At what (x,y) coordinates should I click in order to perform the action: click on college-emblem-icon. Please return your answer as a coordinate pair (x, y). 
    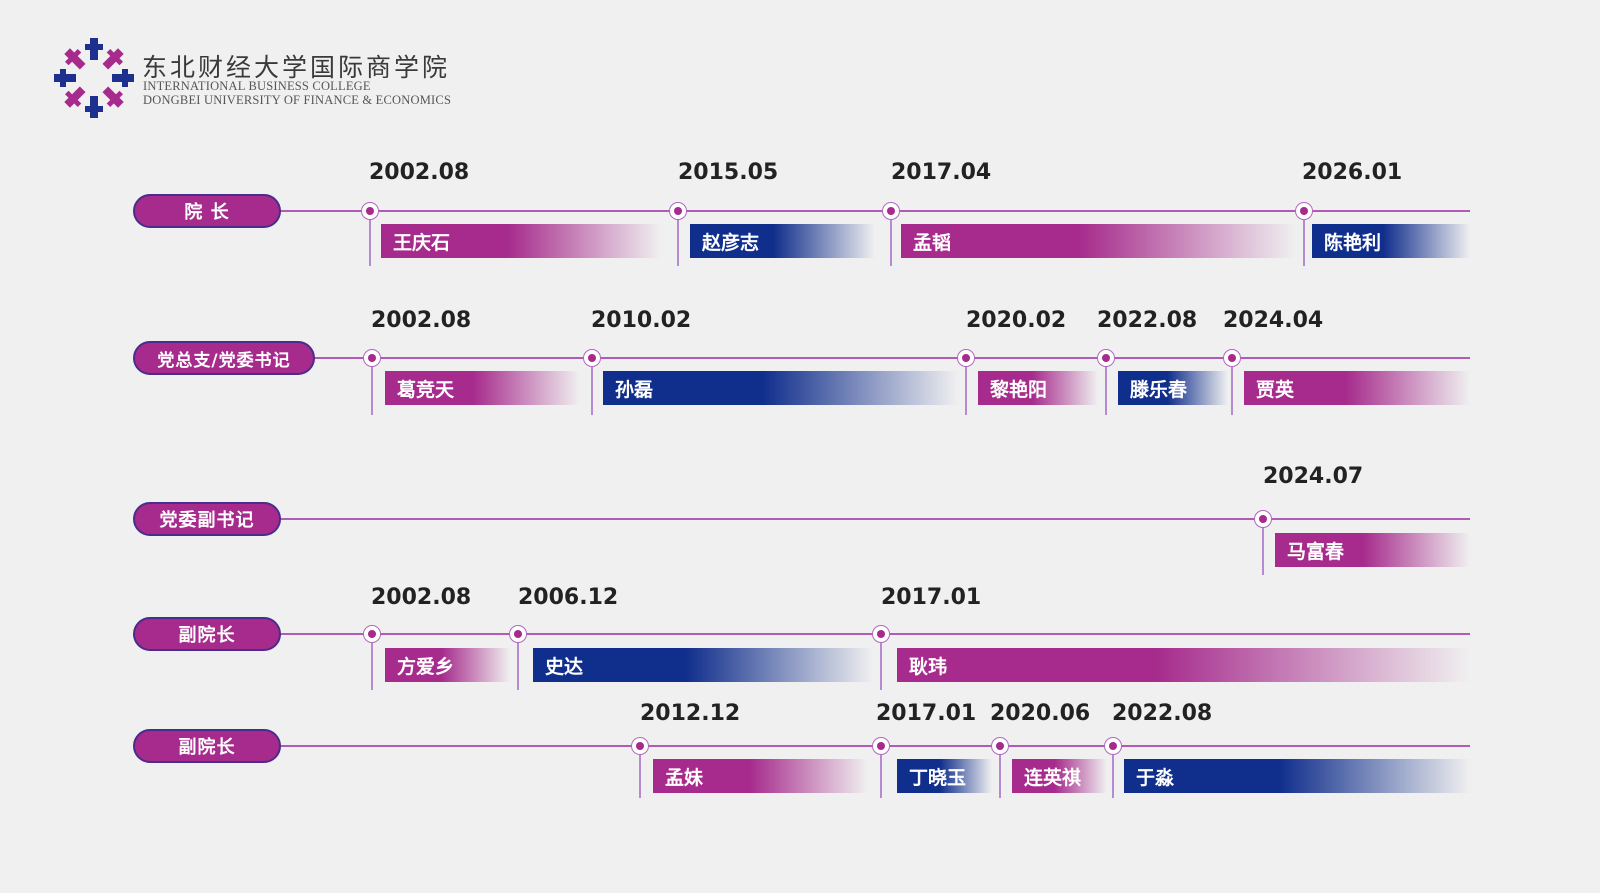
    Looking at the image, I should click on (94, 78).